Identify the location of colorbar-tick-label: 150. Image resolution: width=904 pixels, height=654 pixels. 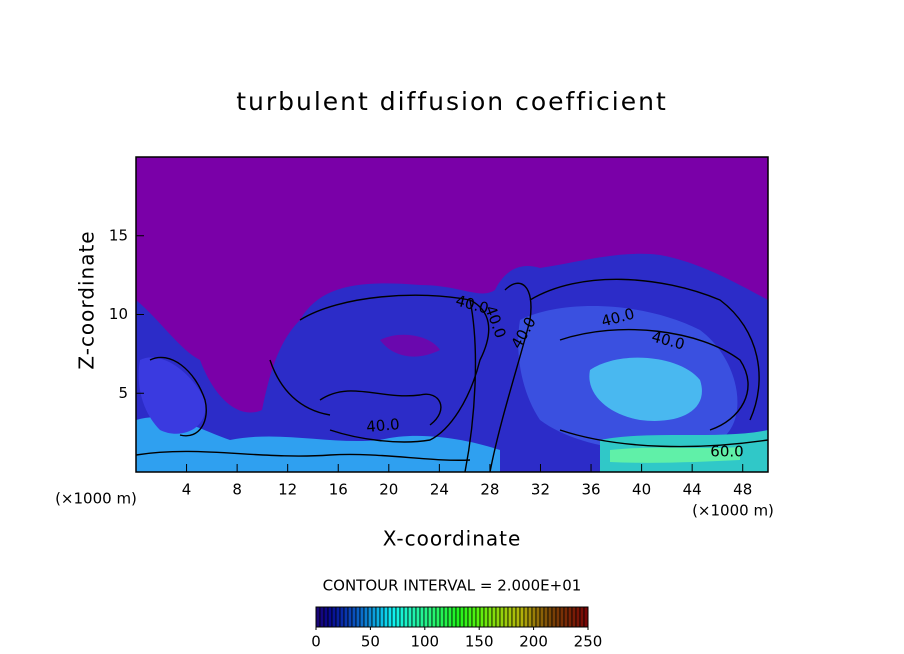
(479, 642).